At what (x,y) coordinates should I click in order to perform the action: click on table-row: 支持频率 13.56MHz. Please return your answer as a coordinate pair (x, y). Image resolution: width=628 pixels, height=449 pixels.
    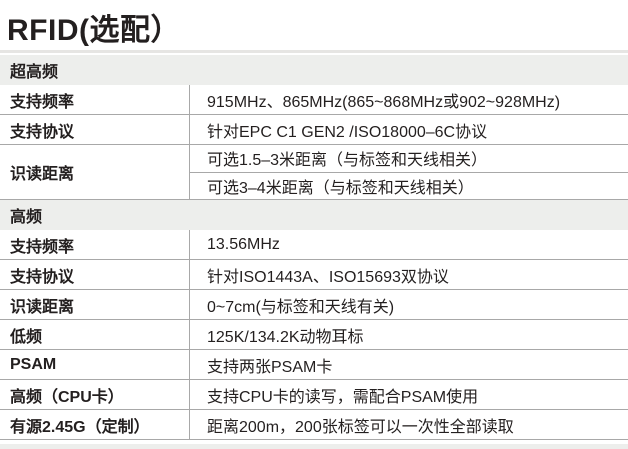
    Looking at the image, I should click on (314, 245).